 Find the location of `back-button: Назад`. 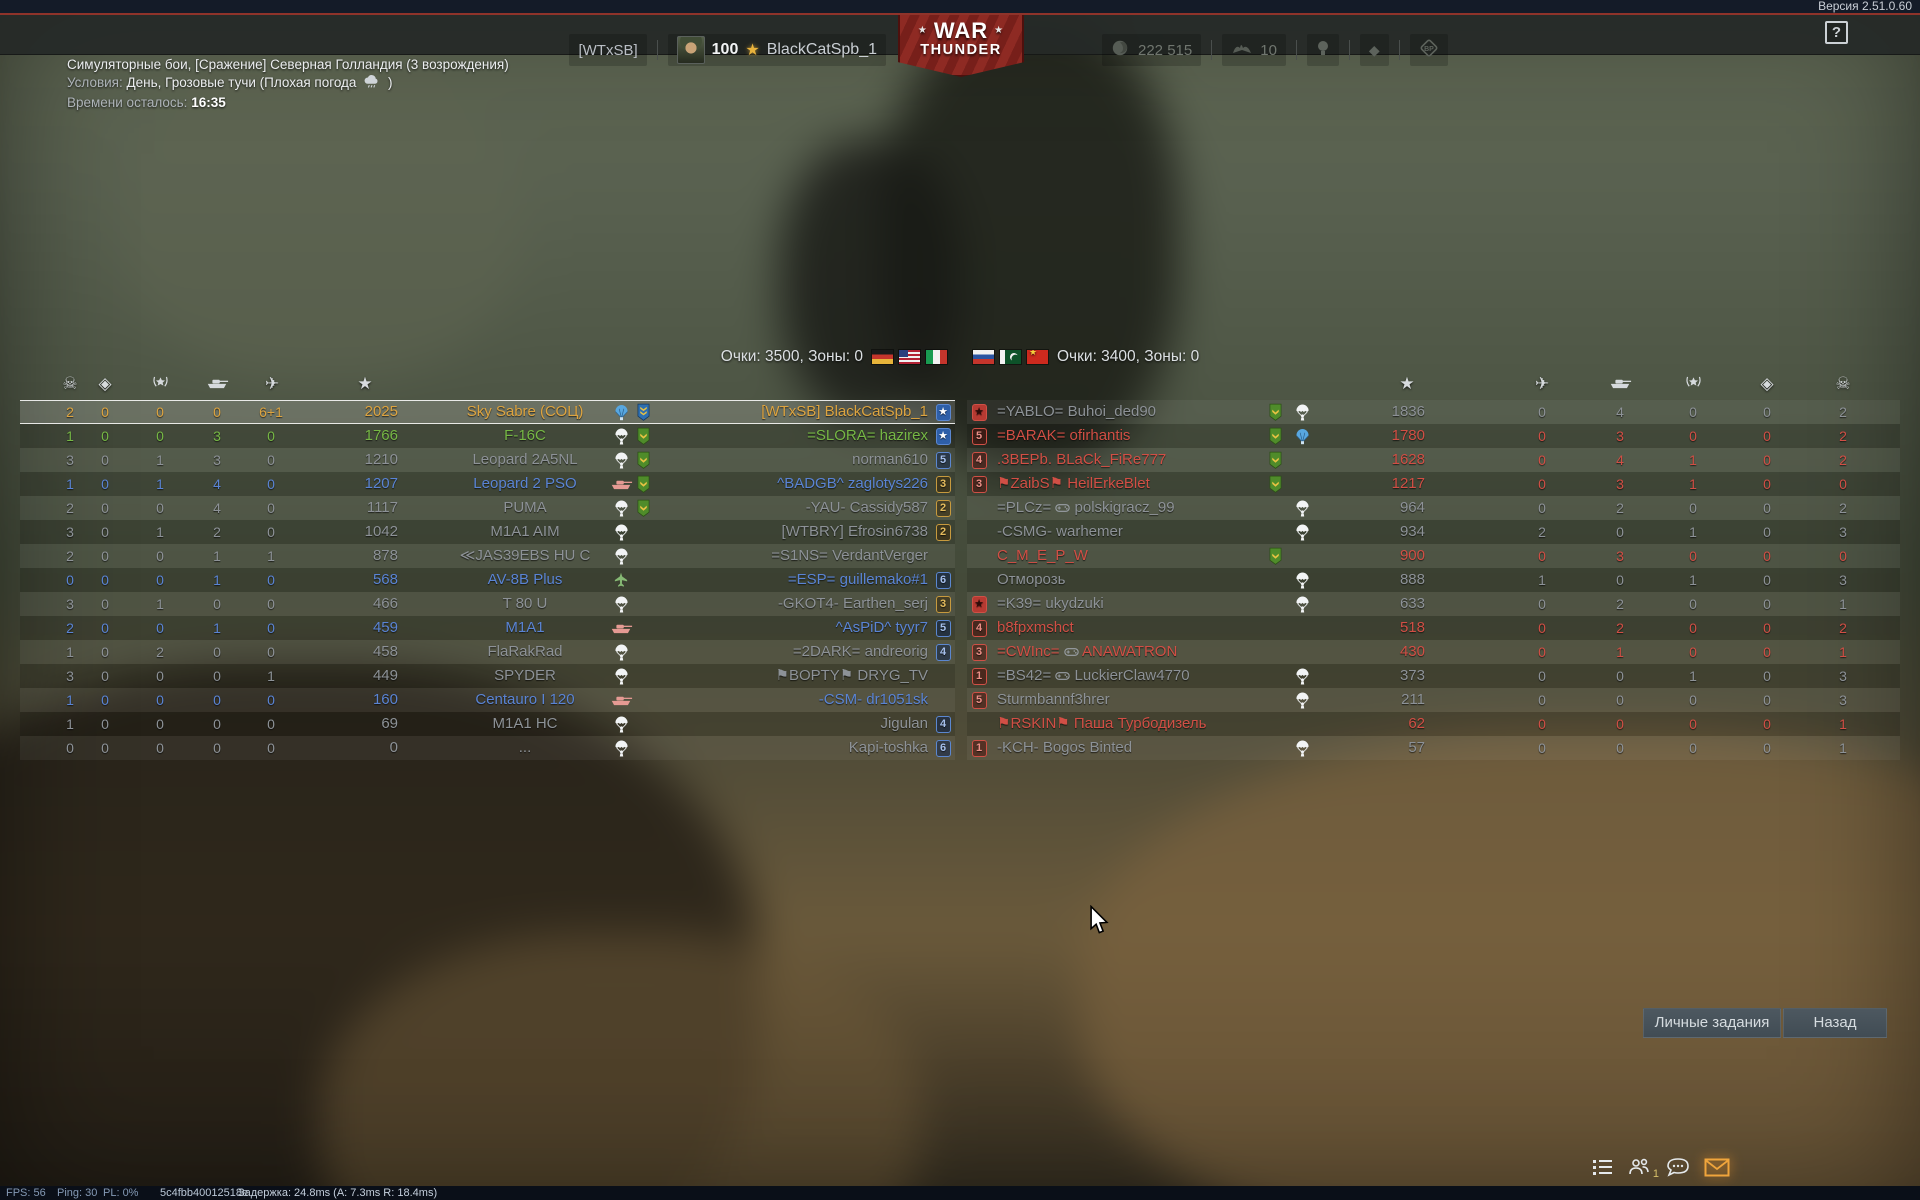

back-button: Назад is located at coordinates (1835, 1023).